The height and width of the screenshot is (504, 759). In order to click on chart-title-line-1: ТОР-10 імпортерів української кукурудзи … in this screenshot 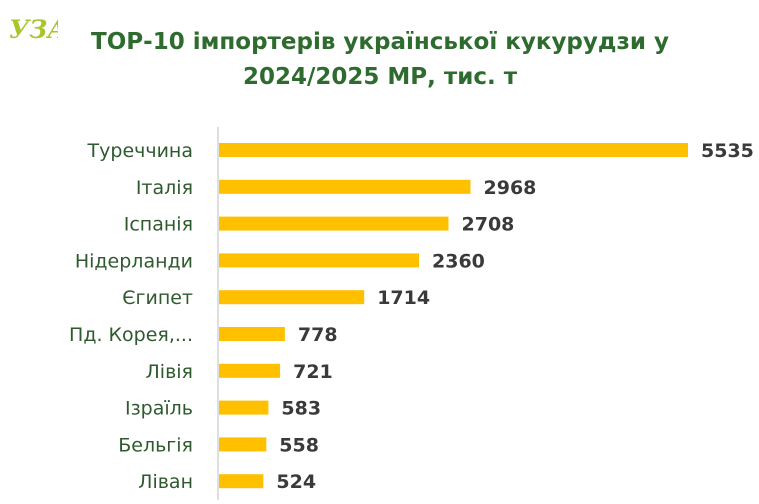, I will do `click(380, 42)`.